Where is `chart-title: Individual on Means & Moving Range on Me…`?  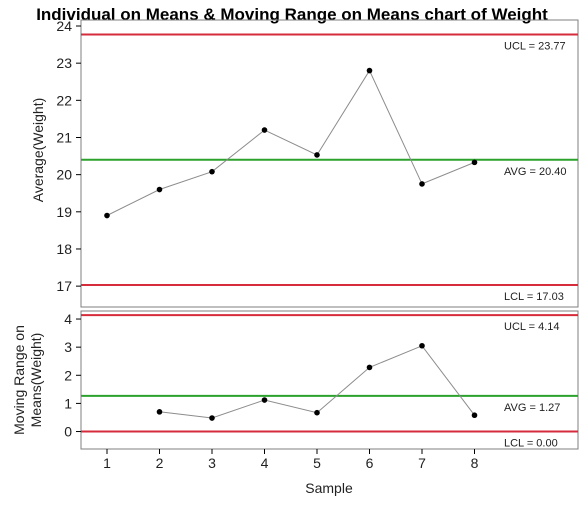 chart-title: Individual on Means & Moving Range on Me… is located at coordinates (292, 14).